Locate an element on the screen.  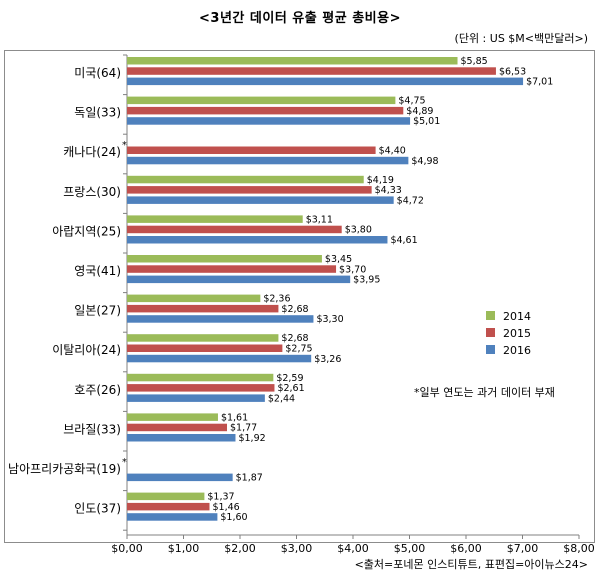
source-note: <출처=포네몬 인스티튜트, 표편집=아이뉴스24> is located at coordinates (471, 564).